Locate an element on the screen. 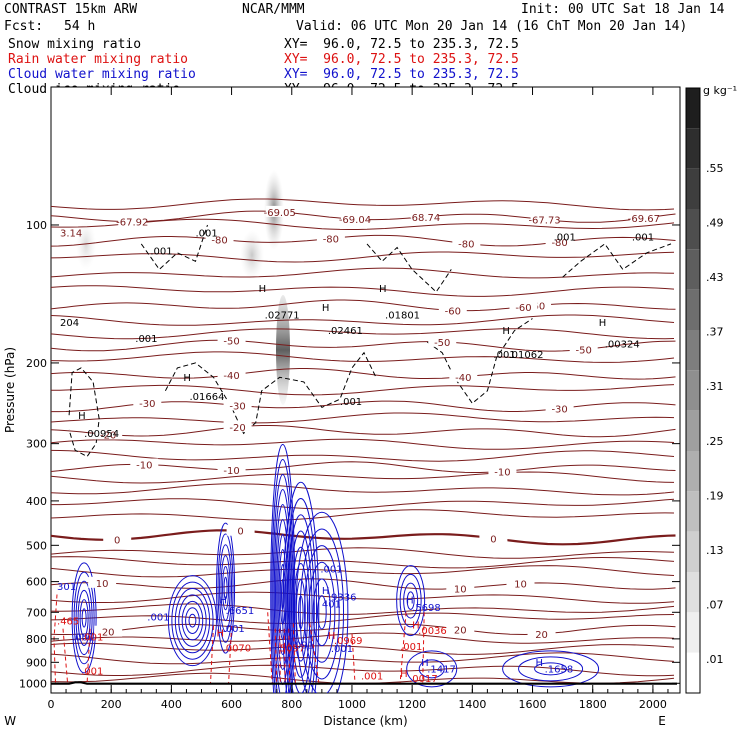  isotherm-label: 10 is located at coordinates (102, 584).